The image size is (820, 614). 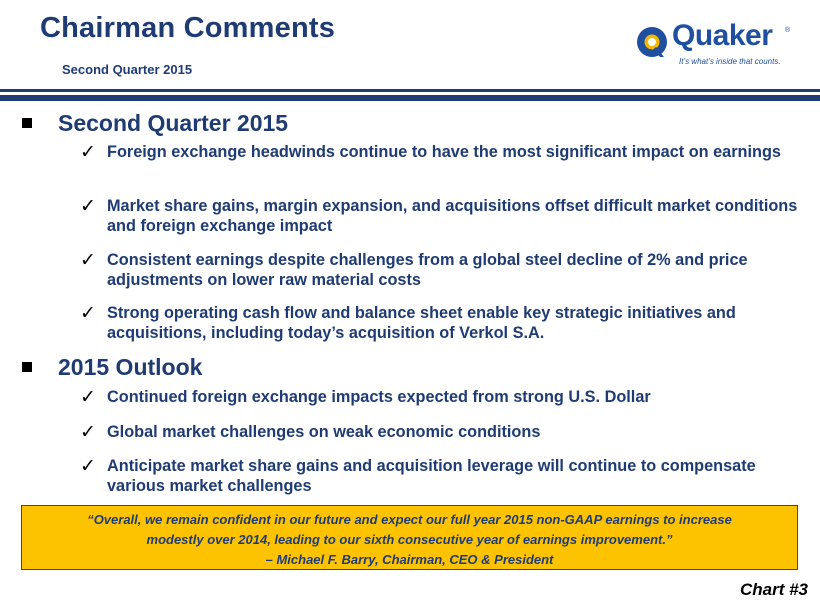 What do you see at coordinates (127, 69) in the screenshot?
I see `page-subtitle: Second Quarter 2015` at bounding box center [127, 69].